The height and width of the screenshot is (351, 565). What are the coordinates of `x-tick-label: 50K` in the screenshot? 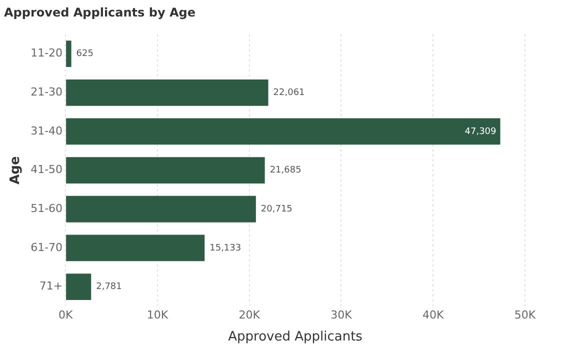 It's located at (525, 315).